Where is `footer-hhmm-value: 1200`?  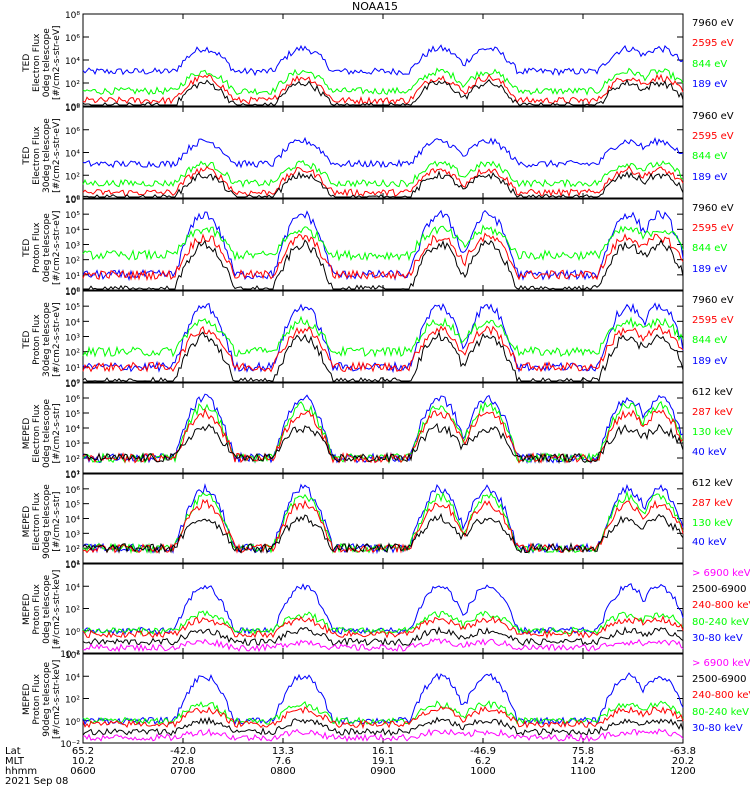 footer-hhmm-value: 1200 is located at coordinates (683, 771).